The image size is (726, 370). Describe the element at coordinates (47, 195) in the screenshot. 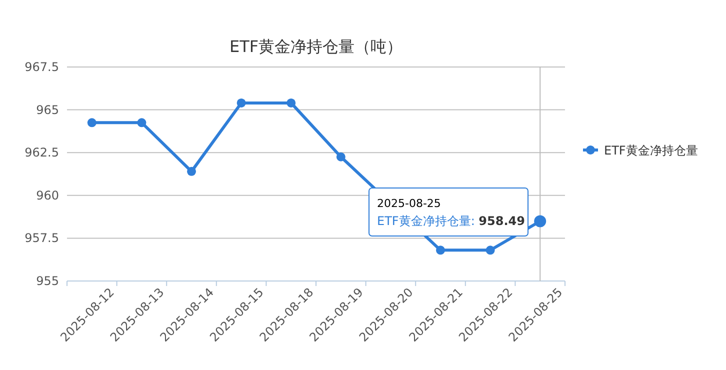

I see `y-tick-label: 960` at that location.